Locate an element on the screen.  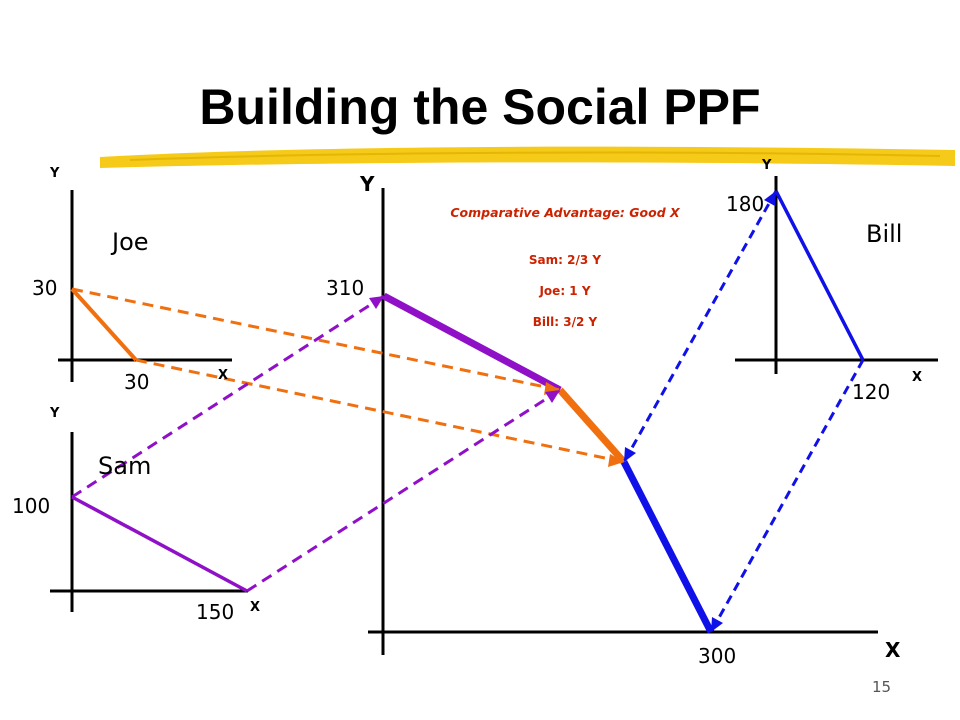
sam-x-axis-label: X is located at coordinates (255, 607).